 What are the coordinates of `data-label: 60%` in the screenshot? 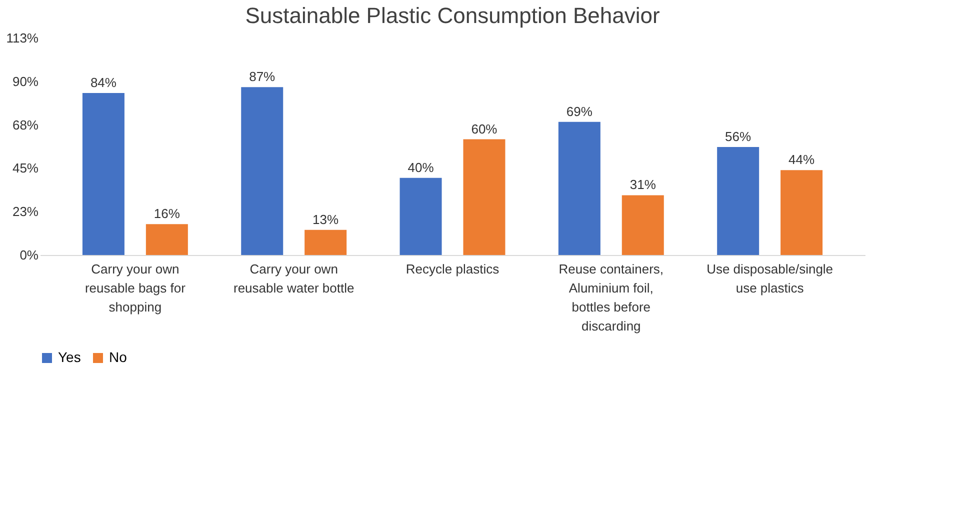 It's located at (484, 128).